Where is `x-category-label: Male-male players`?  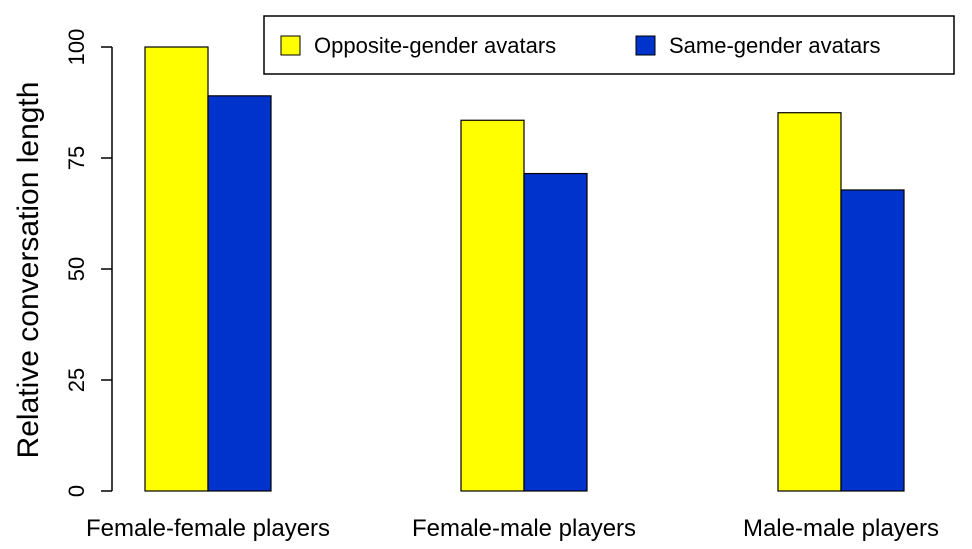
x-category-label: Male-male players is located at coordinates (841, 528).